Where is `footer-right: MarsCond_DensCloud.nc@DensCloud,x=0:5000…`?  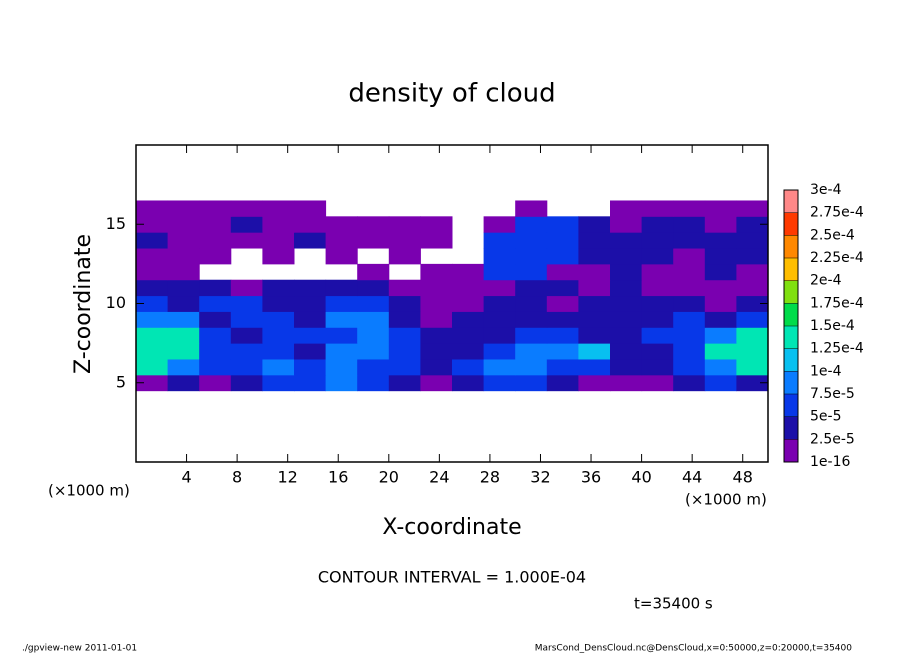
footer-right: MarsCond_DensCloud.nc@DensCloud,x=0:5000… is located at coordinates (693, 649).